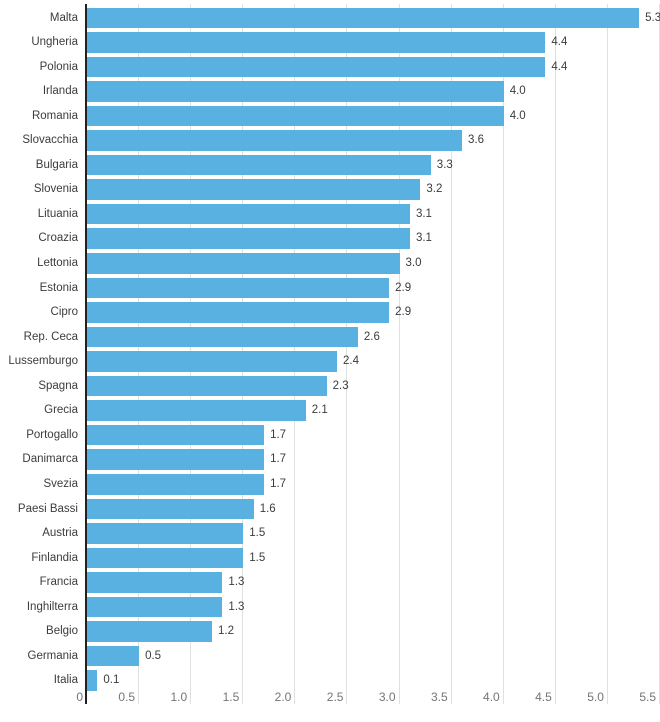 The width and height of the screenshot is (660, 722). What do you see at coordinates (58, 385) in the screenshot?
I see `category-label: Spagna` at bounding box center [58, 385].